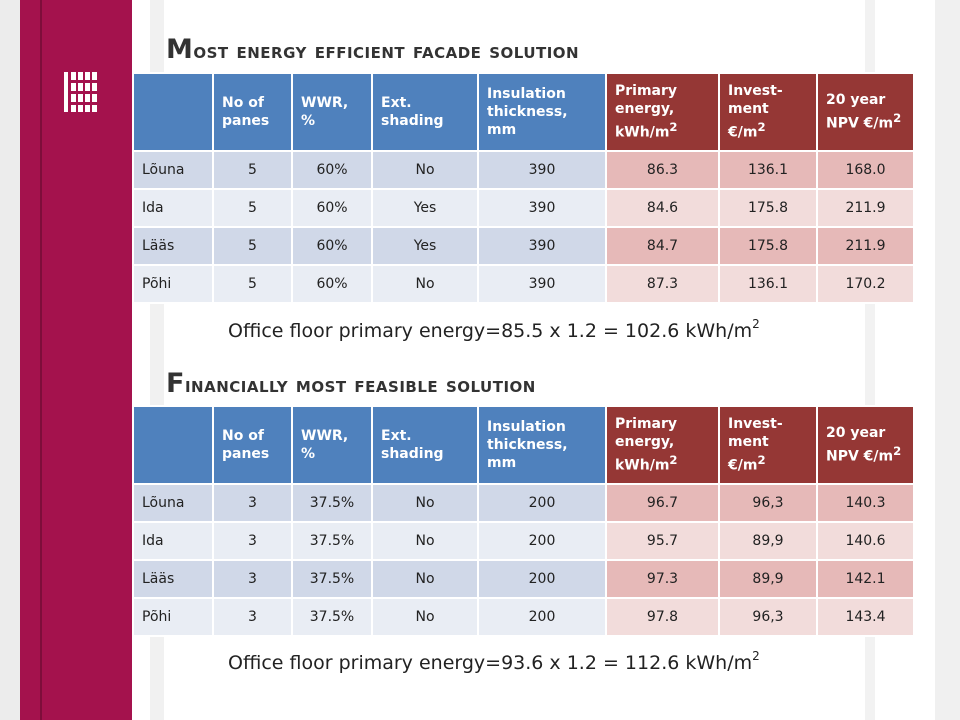 This screenshot has height=720, width=960. Describe the element at coordinates (662, 170) in the screenshot. I see `cell-primary-energy: 86.3` at that location.